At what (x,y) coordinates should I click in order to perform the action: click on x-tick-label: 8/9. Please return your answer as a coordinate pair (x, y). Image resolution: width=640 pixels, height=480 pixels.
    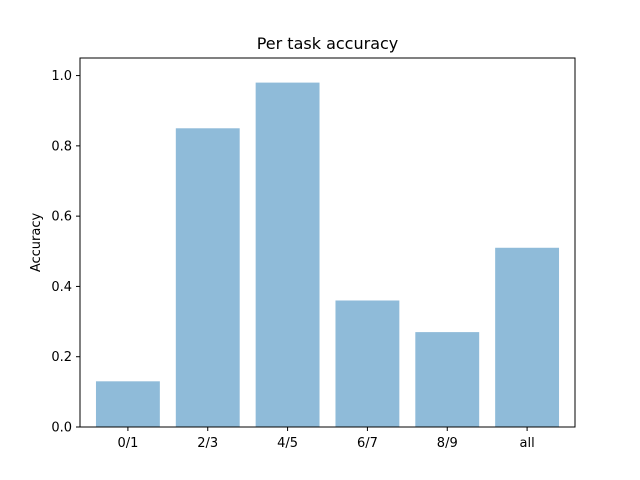
    Looking at the image, I should click on (447, 443).